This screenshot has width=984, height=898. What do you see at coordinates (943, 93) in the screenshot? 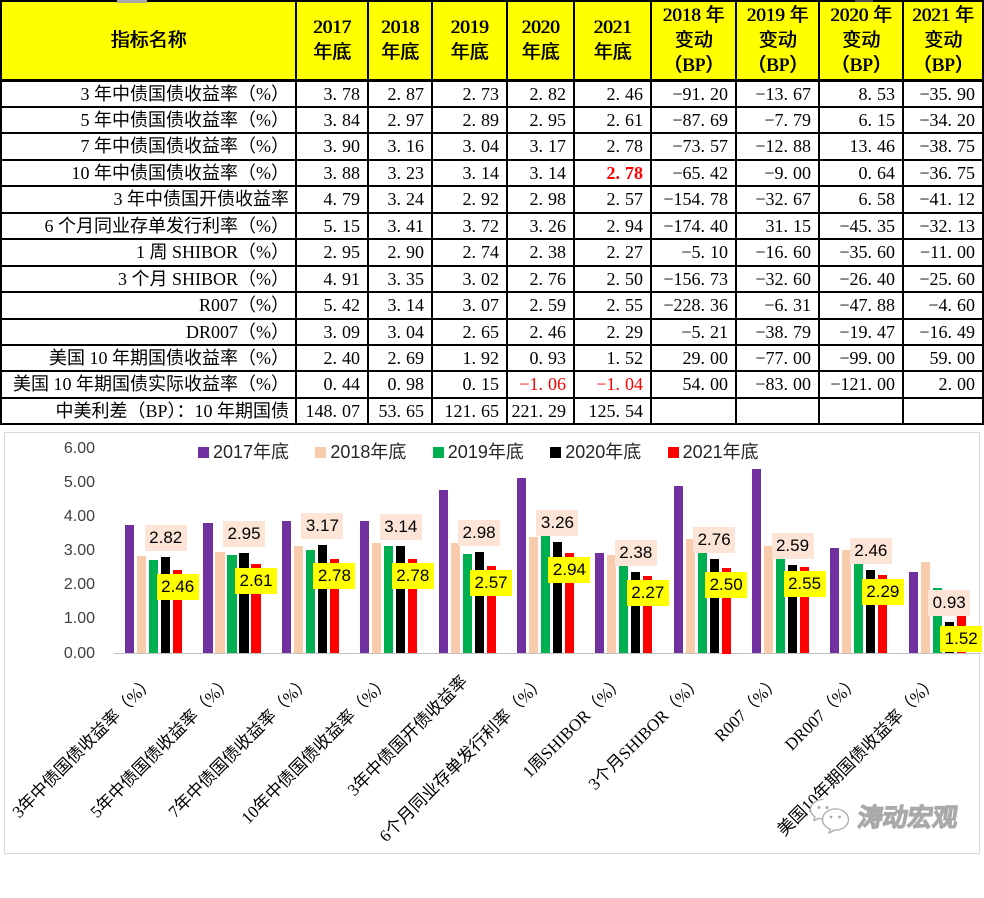
I see `value-cell: −35. 90` at bounding box center [943, 93].